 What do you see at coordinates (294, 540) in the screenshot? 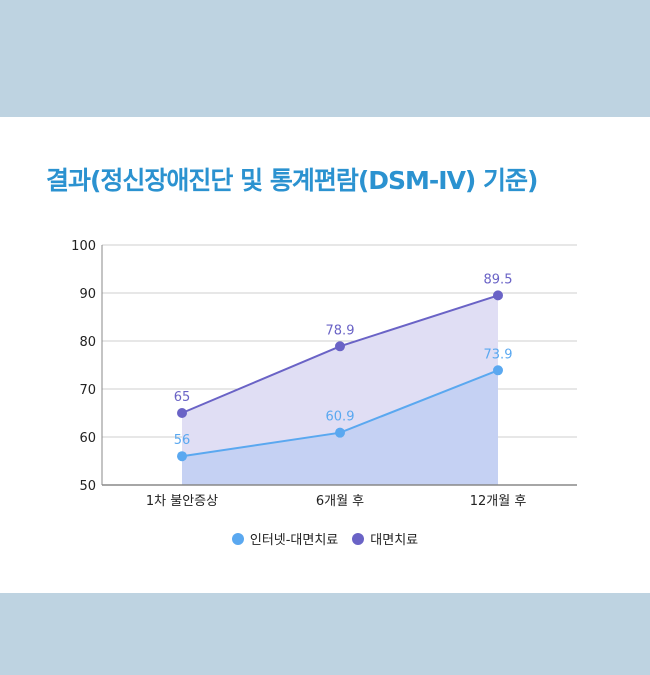
I see `legend-label-internet: 인터넷-대면치료` at bounding box center [294, 540].